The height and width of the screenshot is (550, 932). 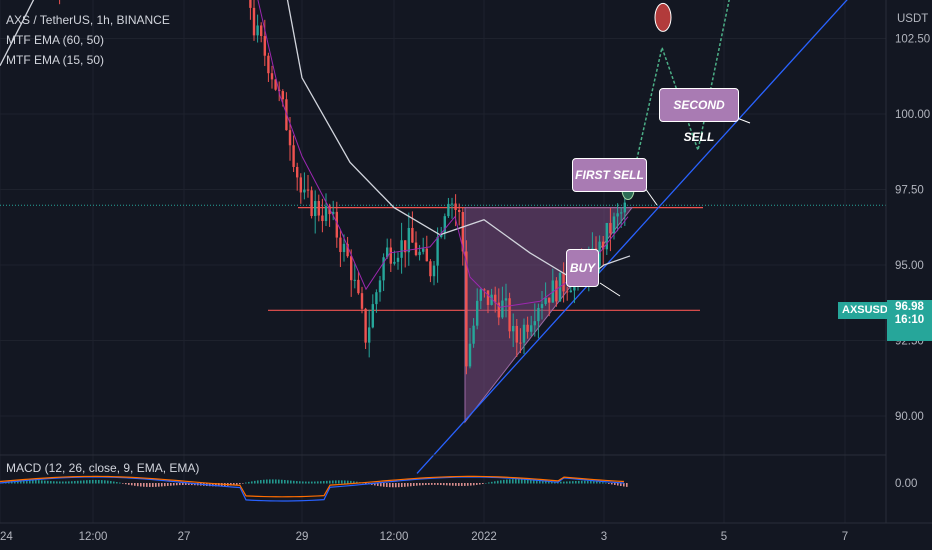 I want to click on macd-line, so click(x=312, y=489).